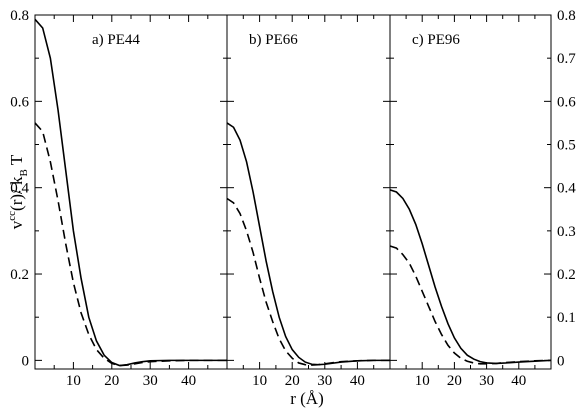  Describe the element at coordinates (566, 232) in the screenshot. I see `right-y-tick-label: 0.3` at that location.